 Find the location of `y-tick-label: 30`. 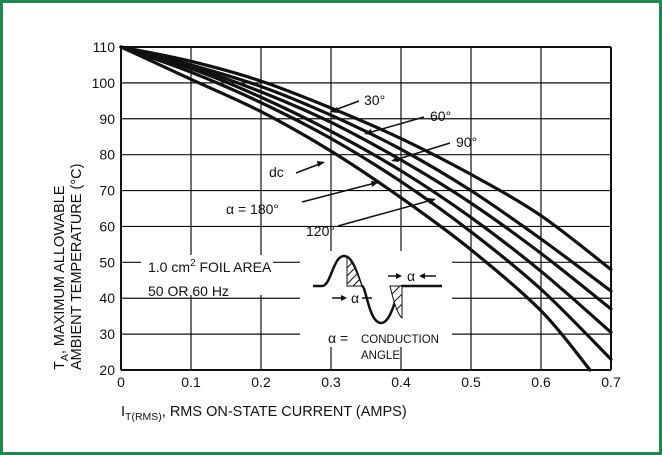

y-tick-label: 30 is located at coordinates (107, 334).